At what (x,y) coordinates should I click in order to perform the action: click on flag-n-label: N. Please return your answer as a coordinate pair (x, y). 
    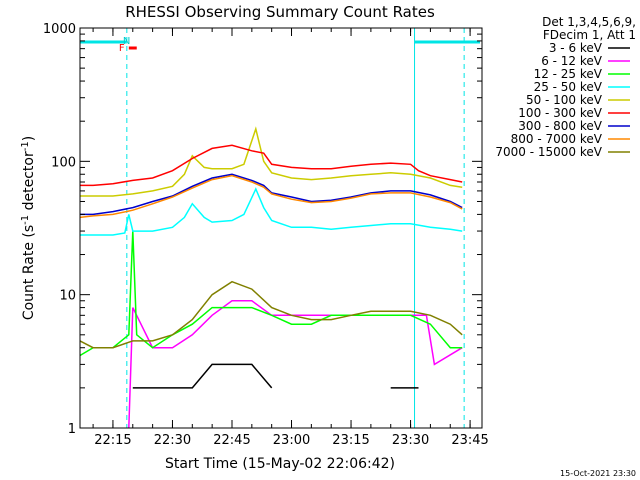
    Looking at the image, I should click on (126, 41).